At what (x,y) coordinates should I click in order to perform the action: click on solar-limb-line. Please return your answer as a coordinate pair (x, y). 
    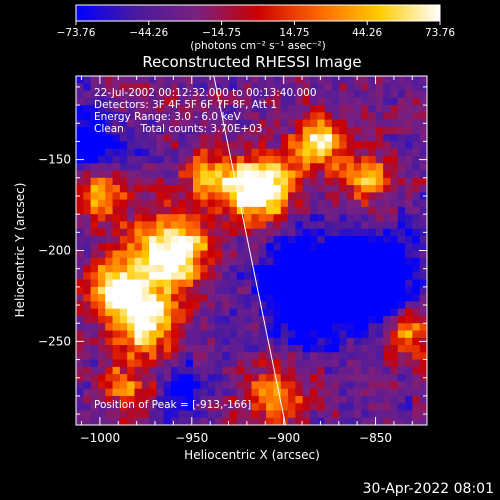
    Looking at the image, I should click on (249, 250).